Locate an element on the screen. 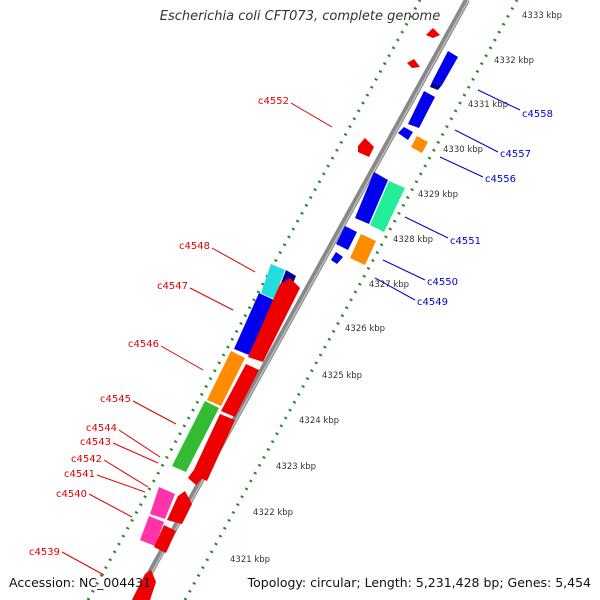 This screenshot has width=600, height=600. page-title: Escherichia coli CFT073, complete genome is located at coordinates (300, 16).